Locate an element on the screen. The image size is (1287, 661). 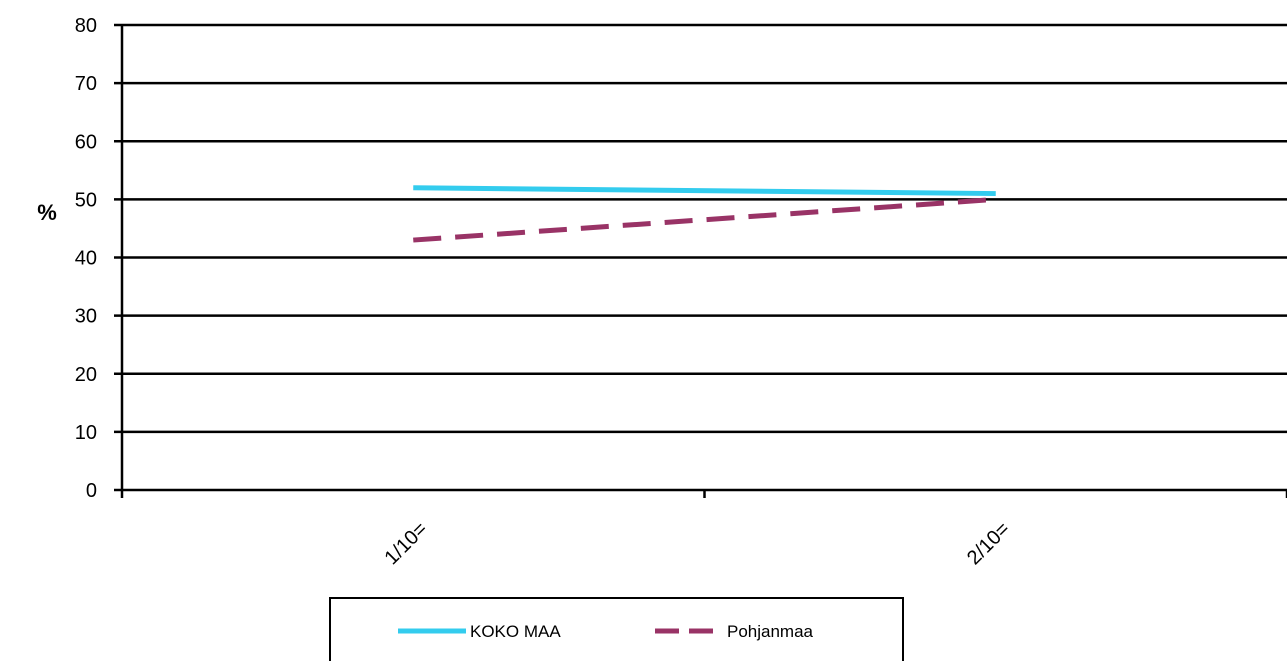
y-tick-label: 60 is located at coordinates (86, 142).